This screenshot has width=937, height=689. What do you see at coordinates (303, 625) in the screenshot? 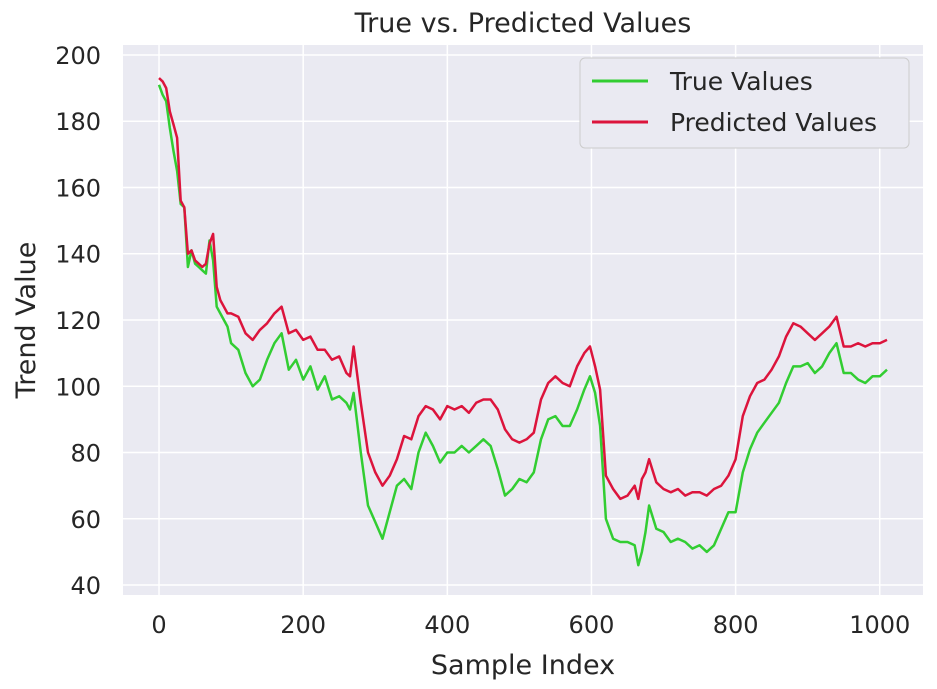
I see `x-tick-label: 200` at bounding box center [303, 625].